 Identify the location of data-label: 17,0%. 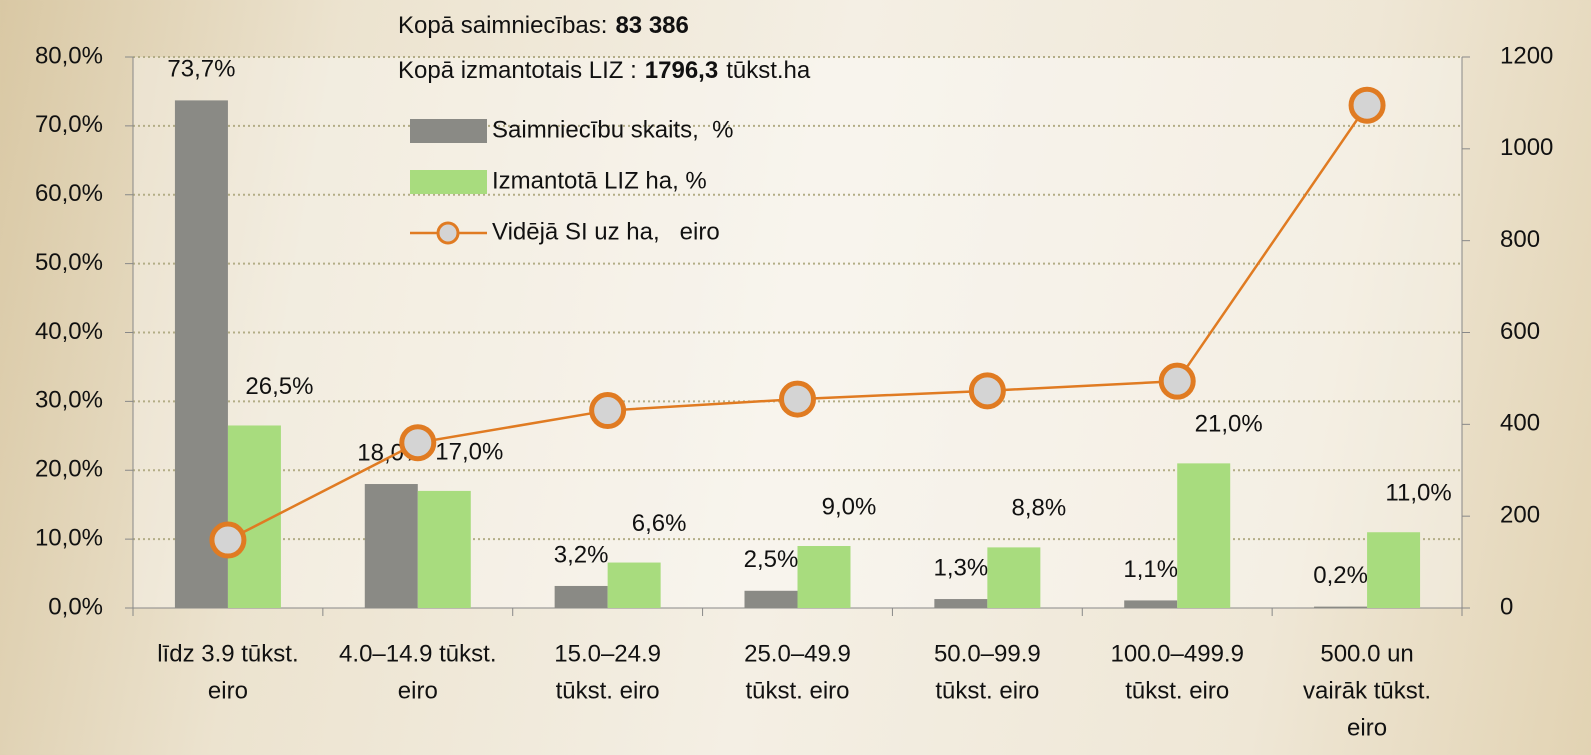
(469, 451).